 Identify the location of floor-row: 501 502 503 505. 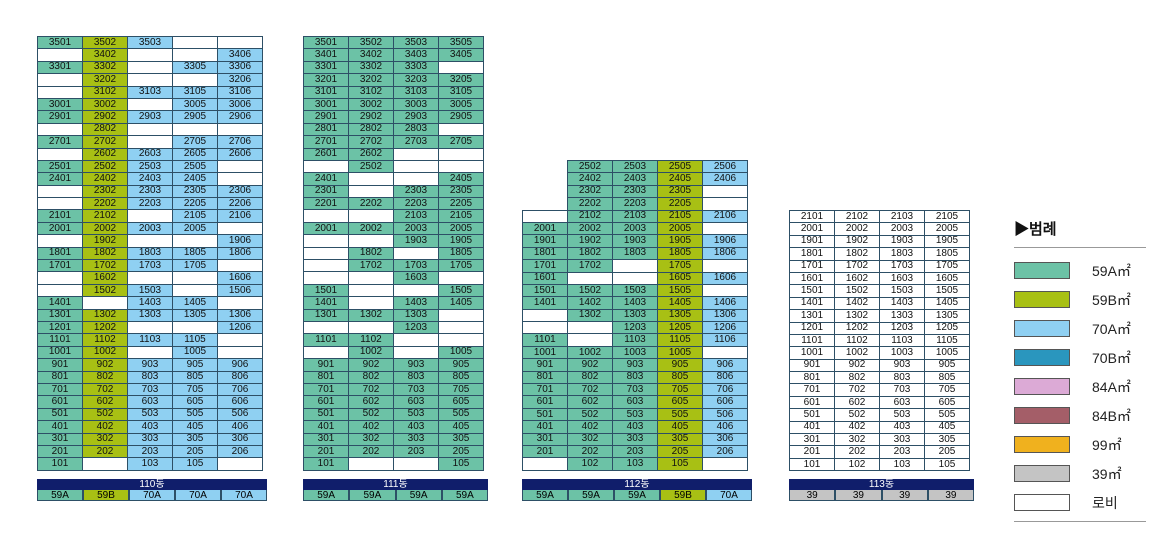
(393, 414).